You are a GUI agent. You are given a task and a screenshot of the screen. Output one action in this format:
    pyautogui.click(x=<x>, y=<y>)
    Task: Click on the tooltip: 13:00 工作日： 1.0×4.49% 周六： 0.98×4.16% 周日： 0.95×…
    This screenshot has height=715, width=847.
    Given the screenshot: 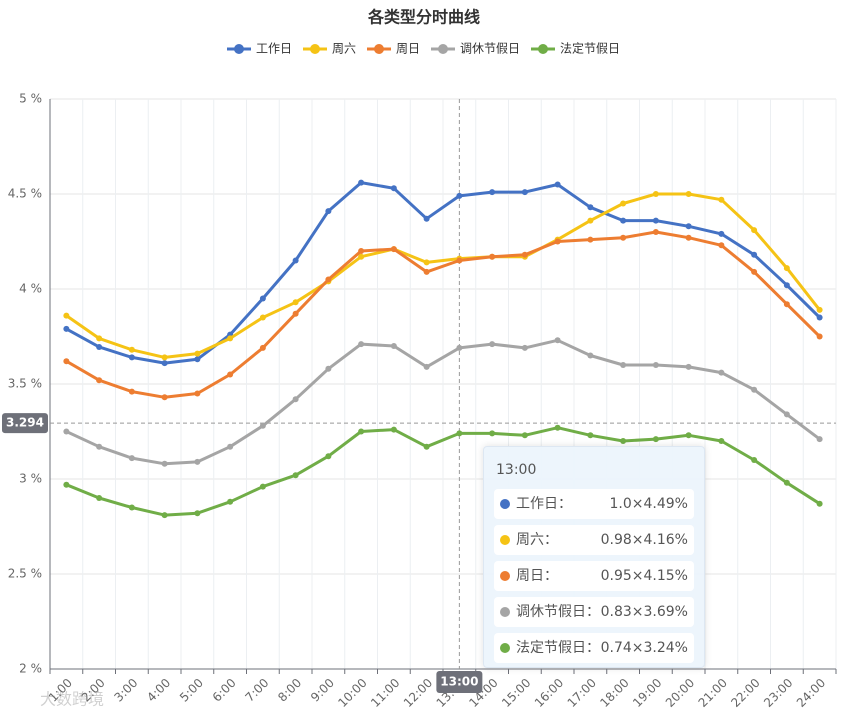 What is the action you would take?
    pyautogui.click(x=594, y=557)
    